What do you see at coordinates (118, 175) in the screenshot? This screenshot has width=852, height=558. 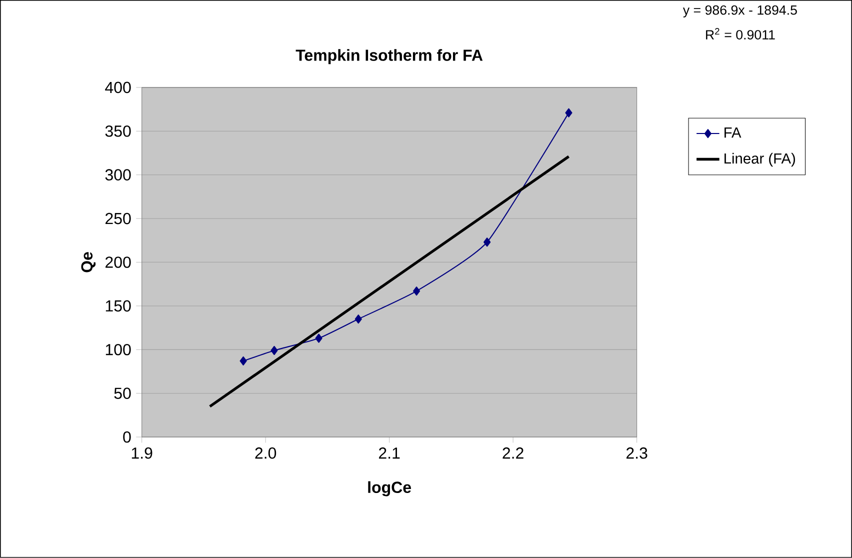 I see `y-tick-label: 300` at bounding box center [118, 175].